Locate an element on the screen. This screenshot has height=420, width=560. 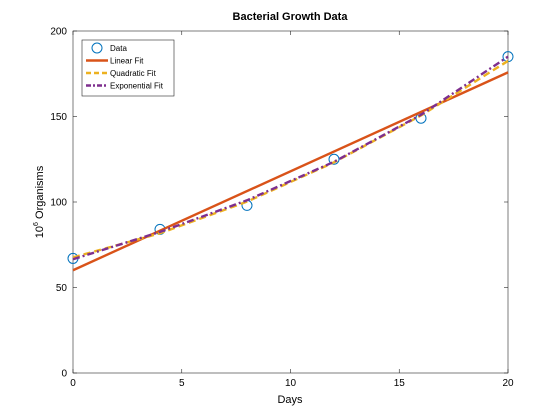
x-tick-label: 0 is located at coordinates (73, 383).